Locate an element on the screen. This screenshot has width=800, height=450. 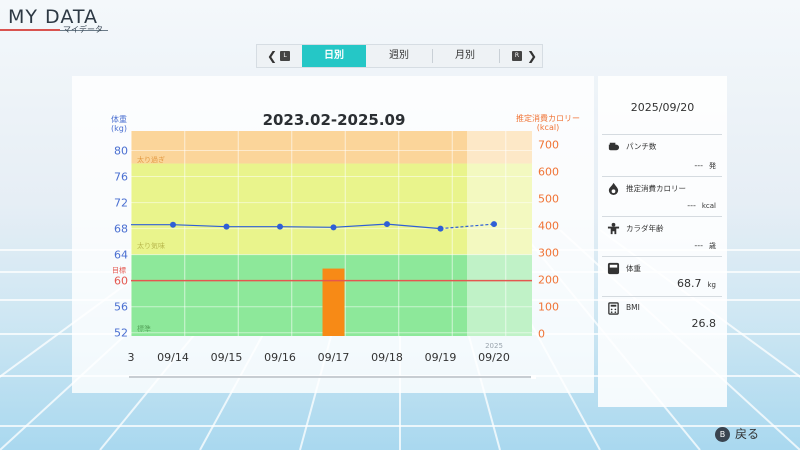
tab-weekly: 週別 is located at coordinates (399, 55).